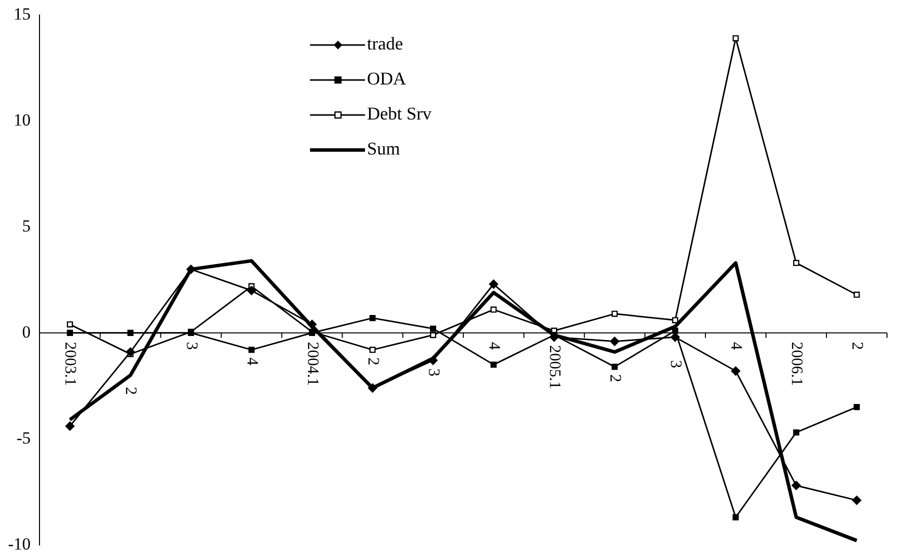 This screenshot has width=897, height=558. Describe the element at coordinates (383, 148) in the screenshot. I see `legend-label: Sum` at that location.